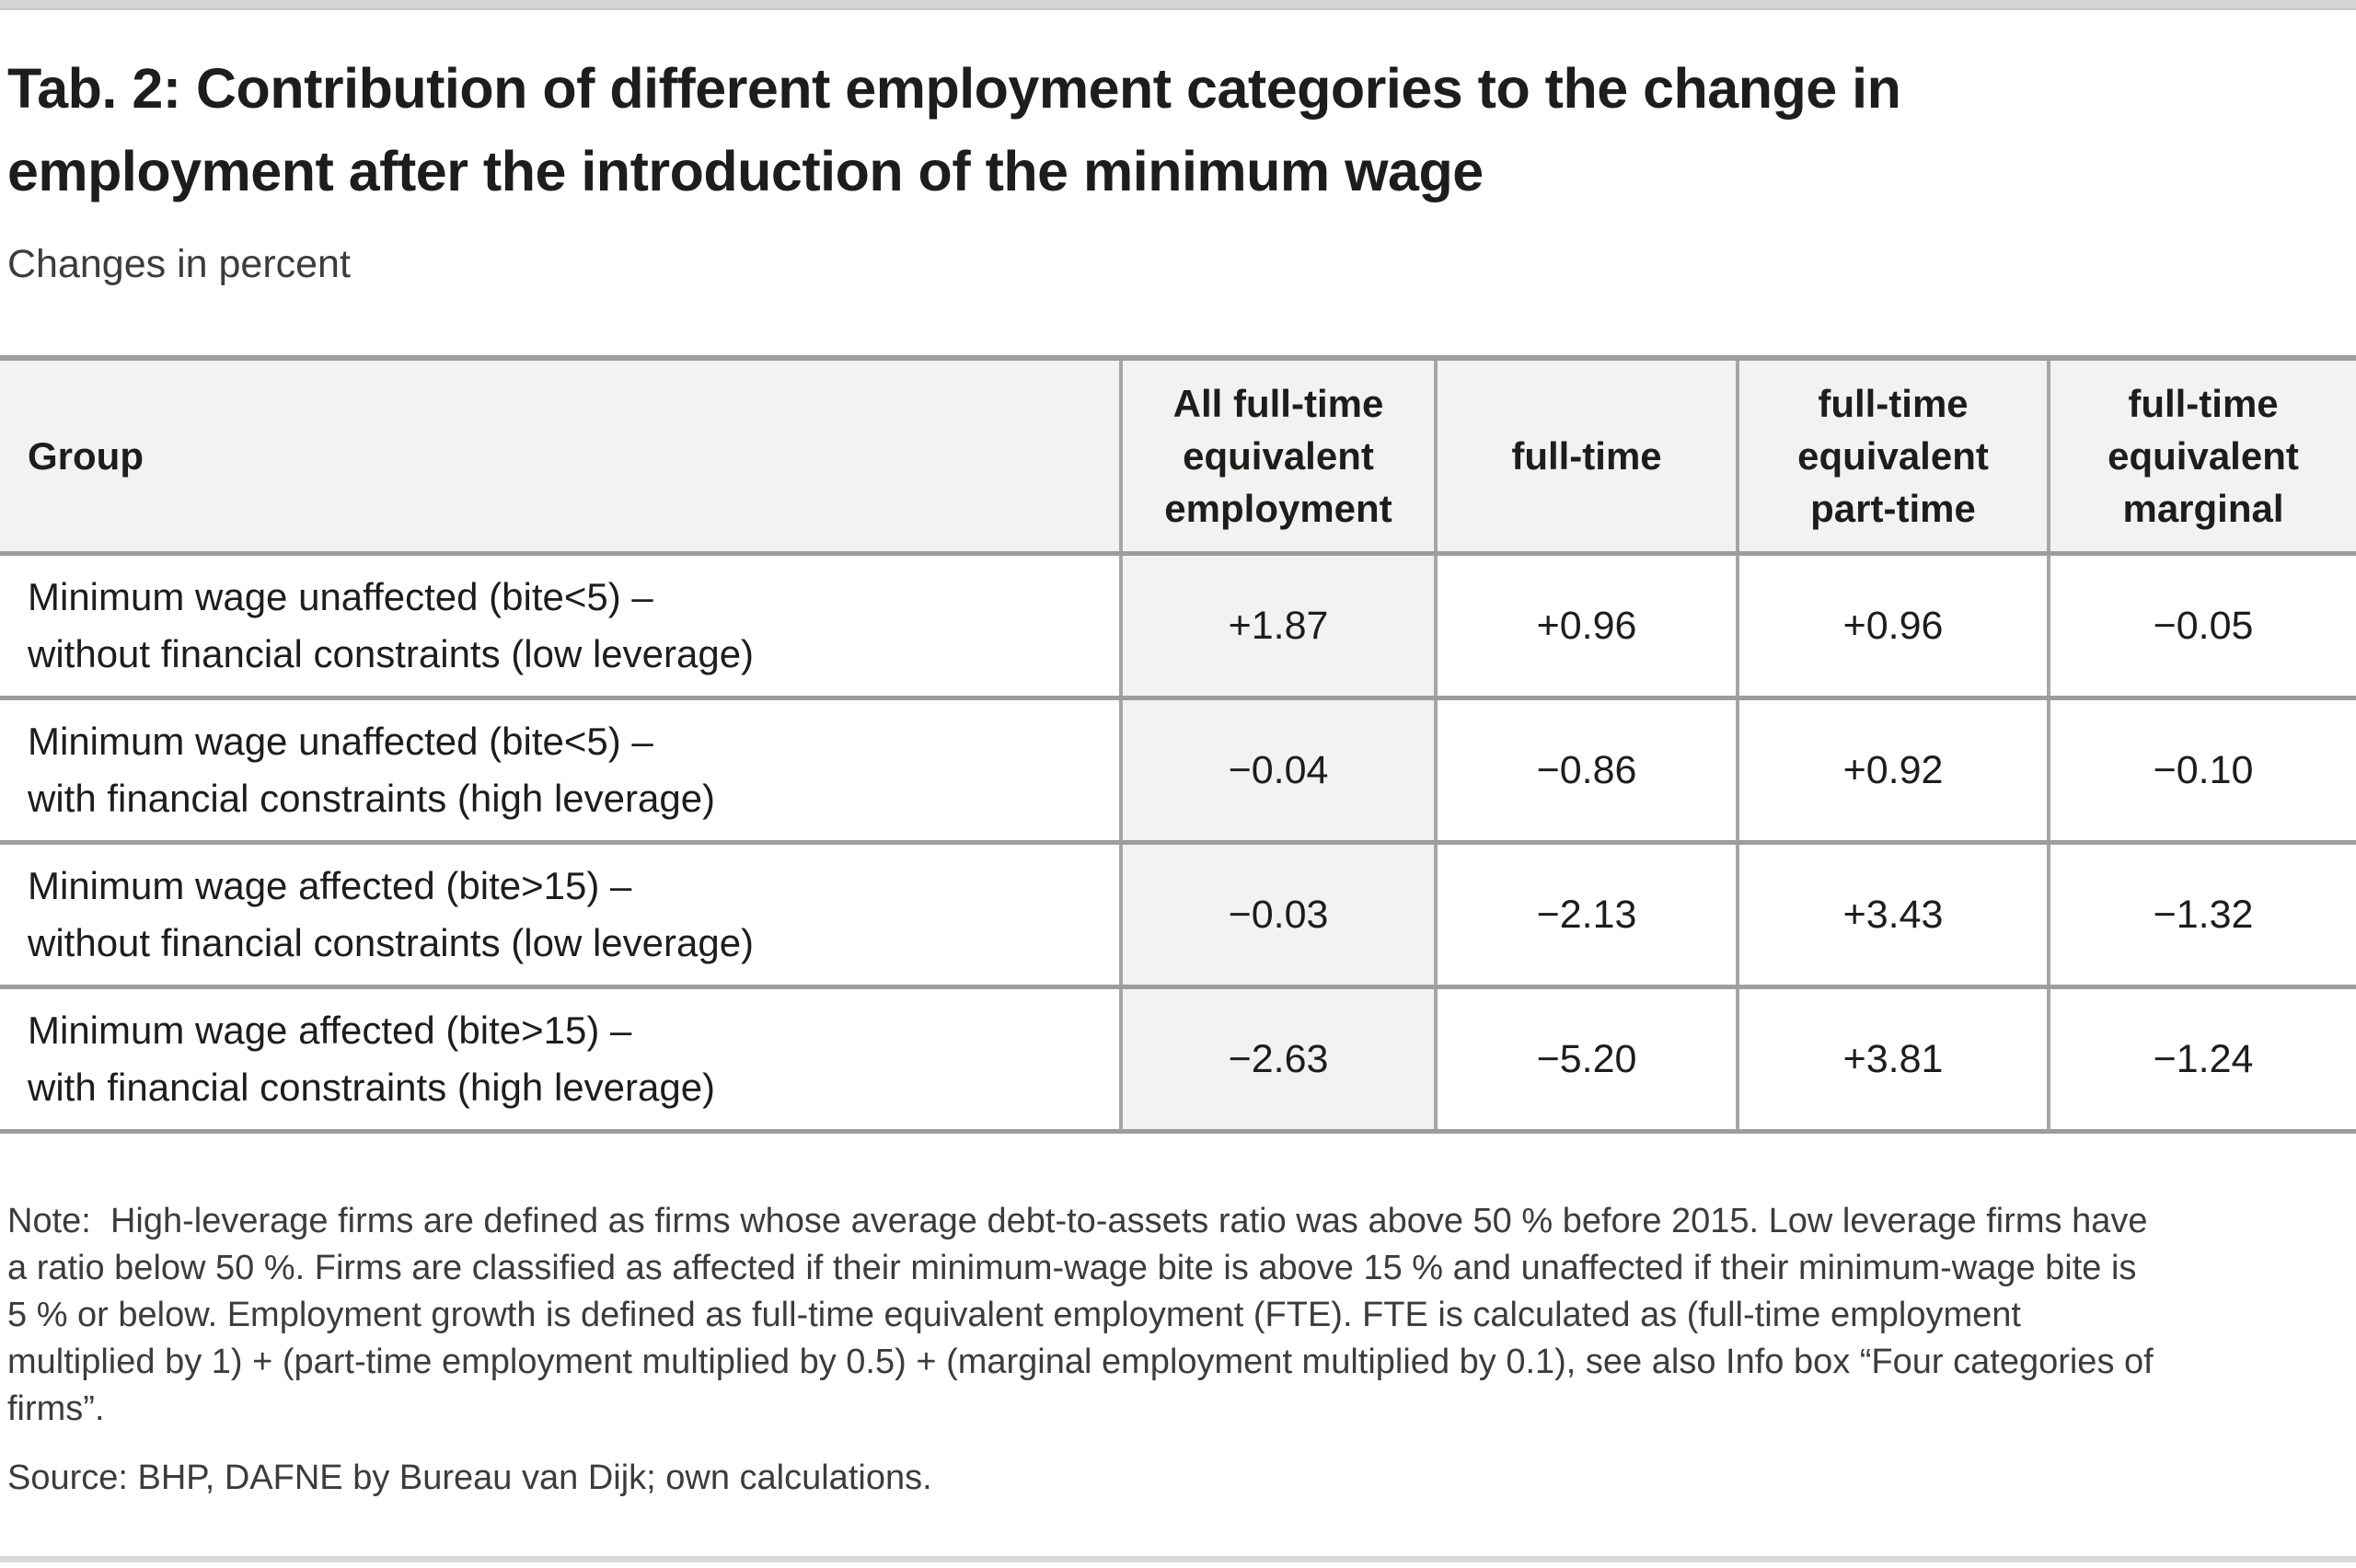 The width and height of the screenshot is (2356, 1568). I want to click on value-cell: −5.20, so click(1586, 1060).